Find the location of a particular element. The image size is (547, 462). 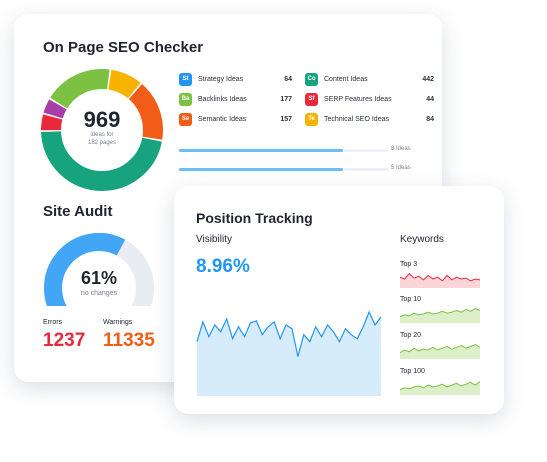

visibility-area is located at coordinates (289, 354).